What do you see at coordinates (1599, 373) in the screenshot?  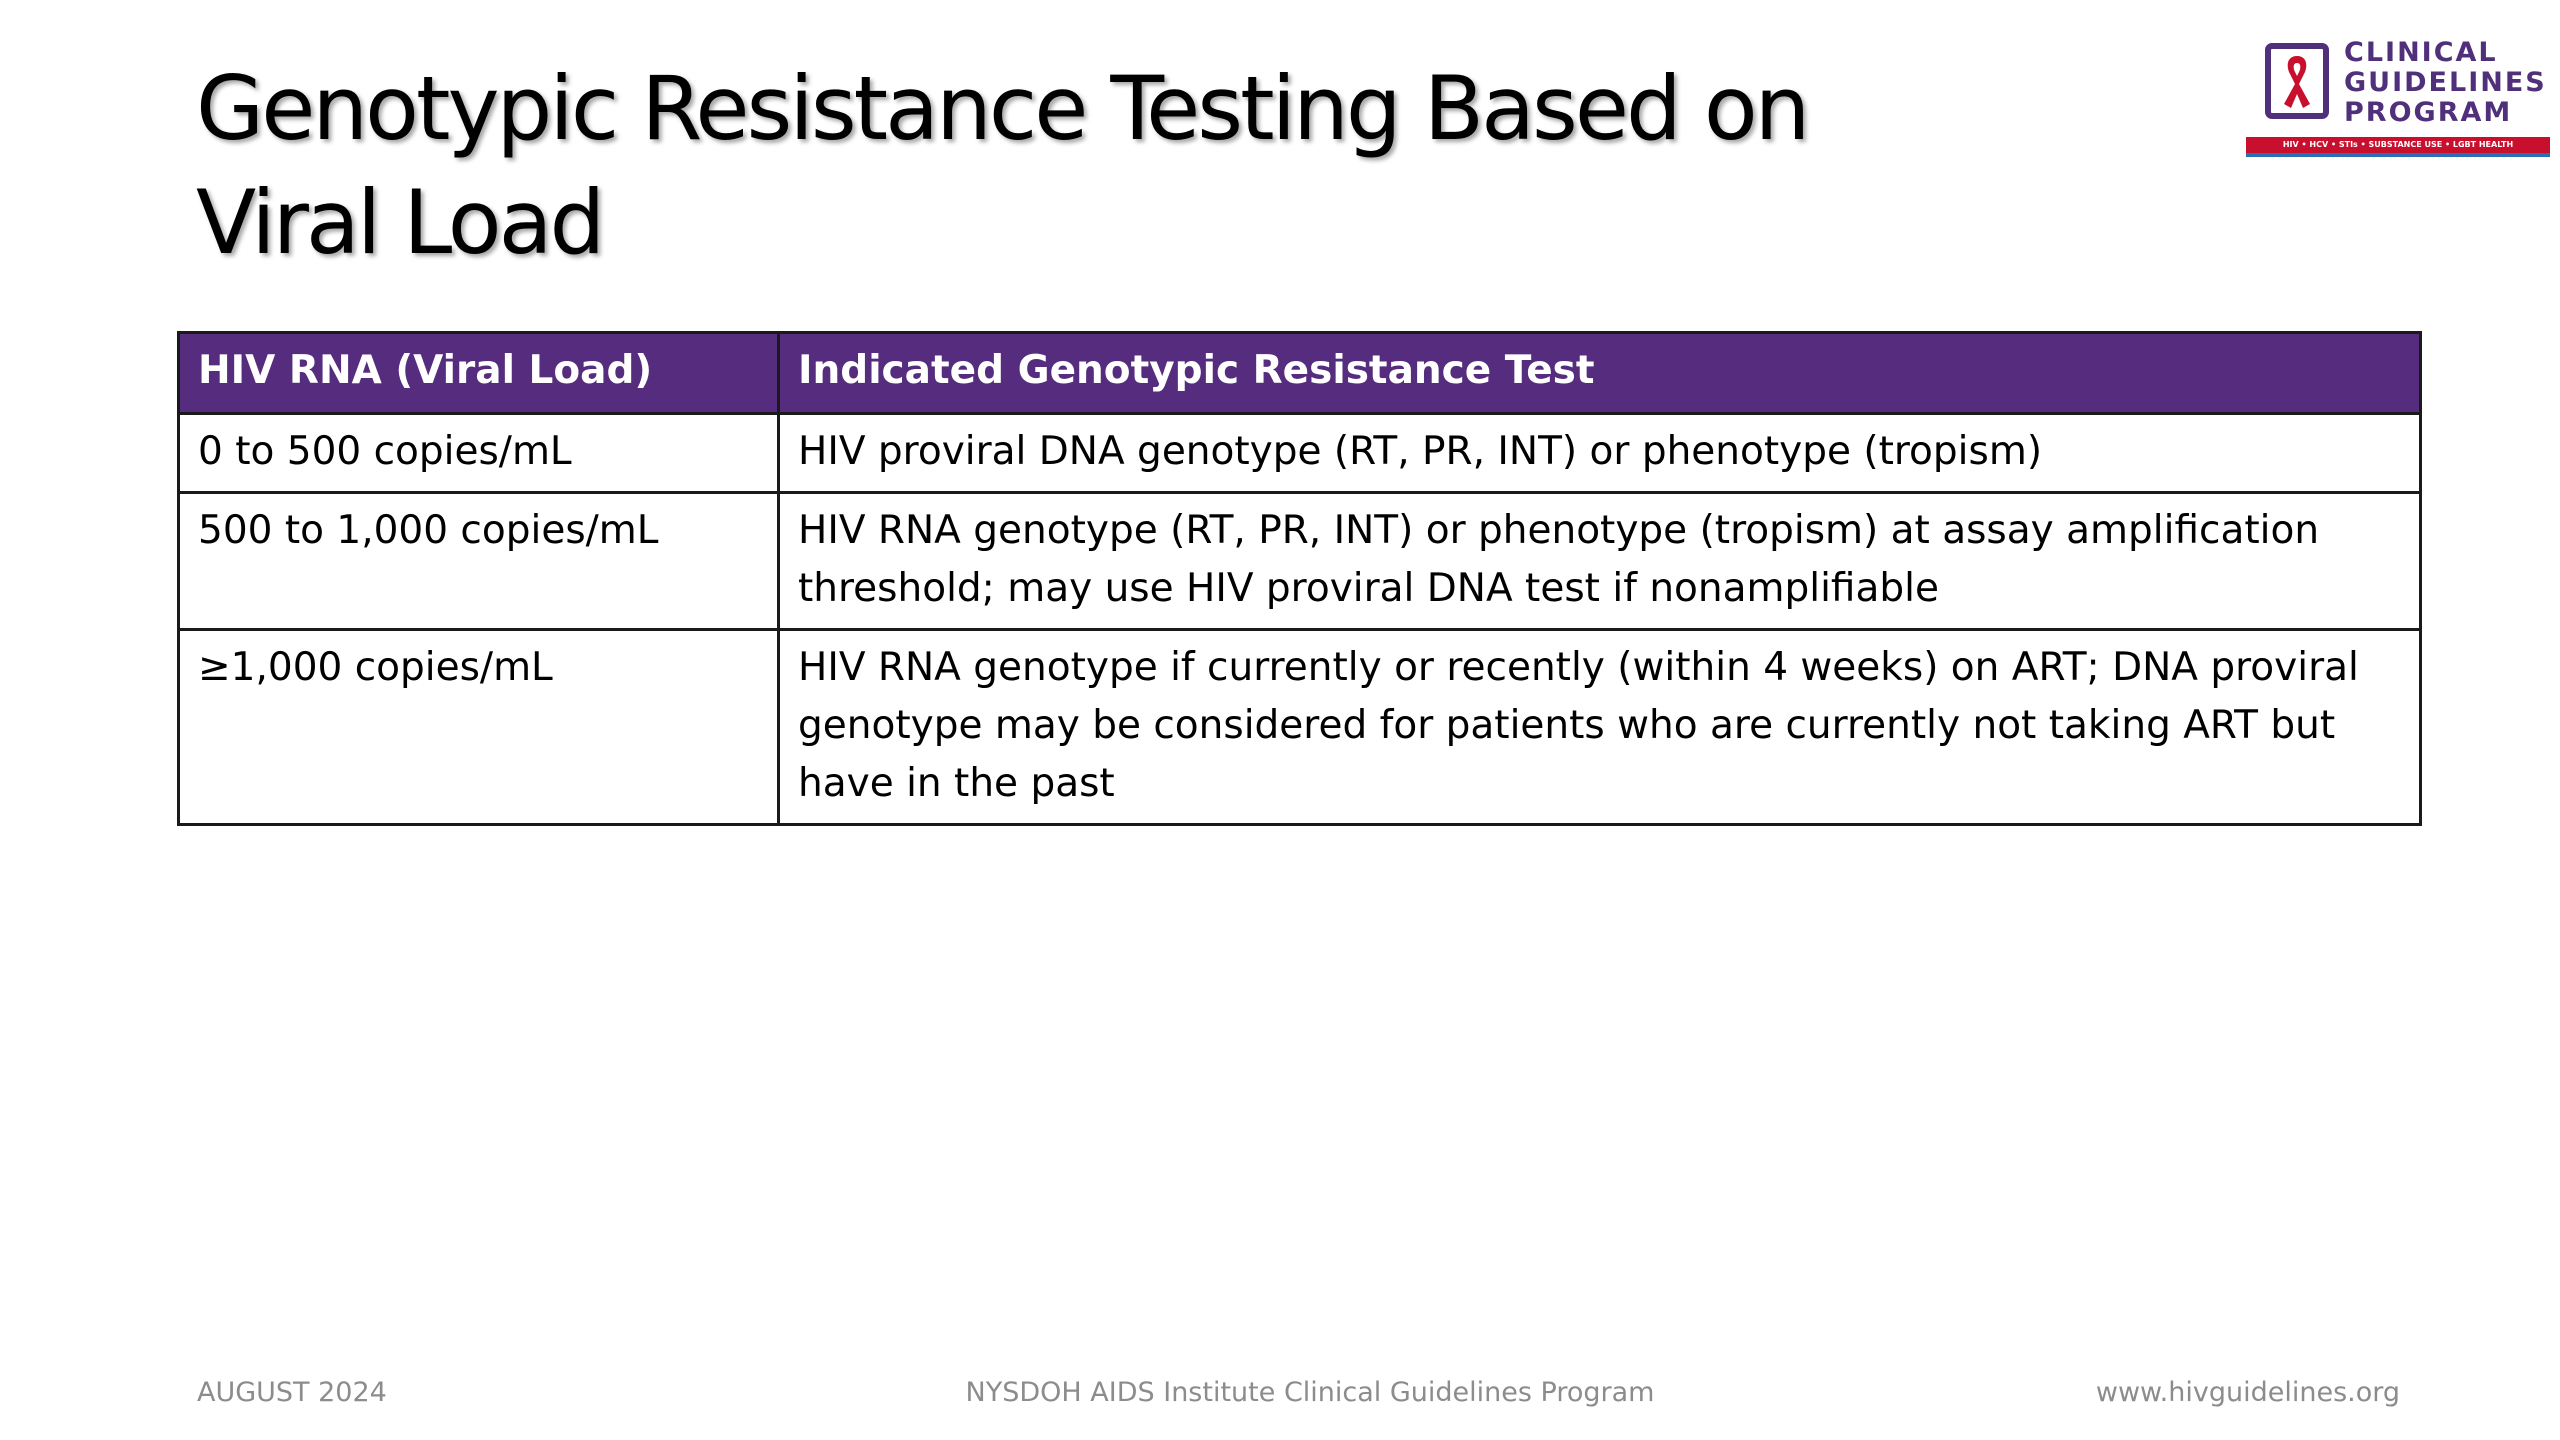 I see `column-header-indicated-test: Indicated Genotypic Resistance Test` at bounding box center [1599, 373].